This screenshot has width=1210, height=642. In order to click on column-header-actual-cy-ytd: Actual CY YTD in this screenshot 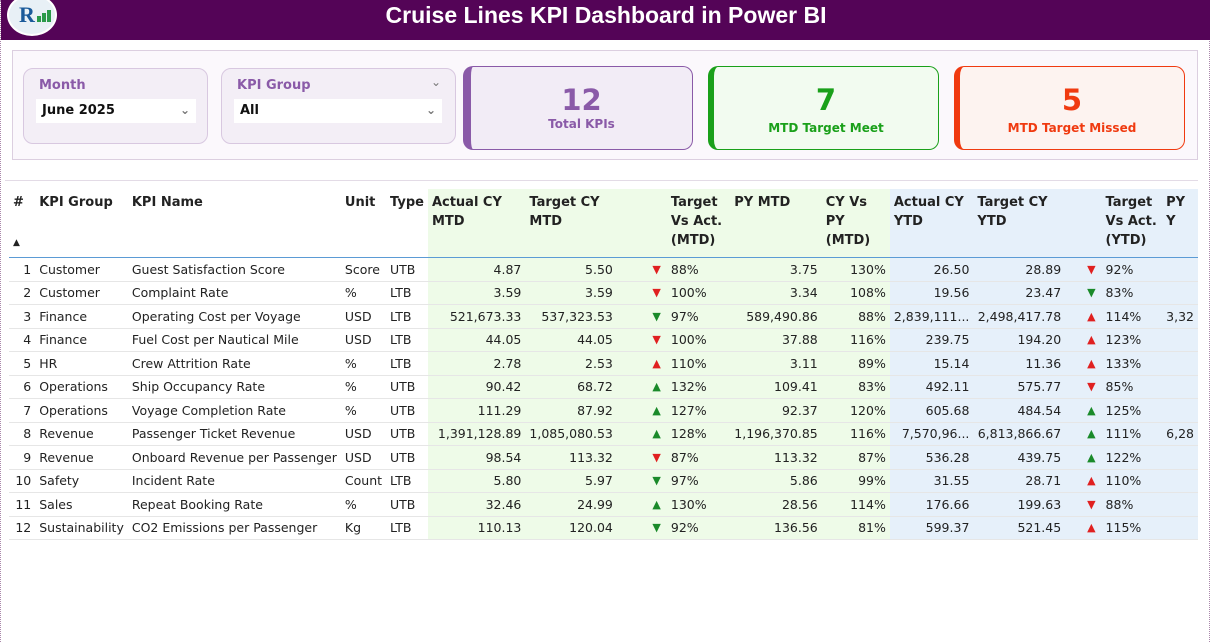, I will do `click(931, 223)`.